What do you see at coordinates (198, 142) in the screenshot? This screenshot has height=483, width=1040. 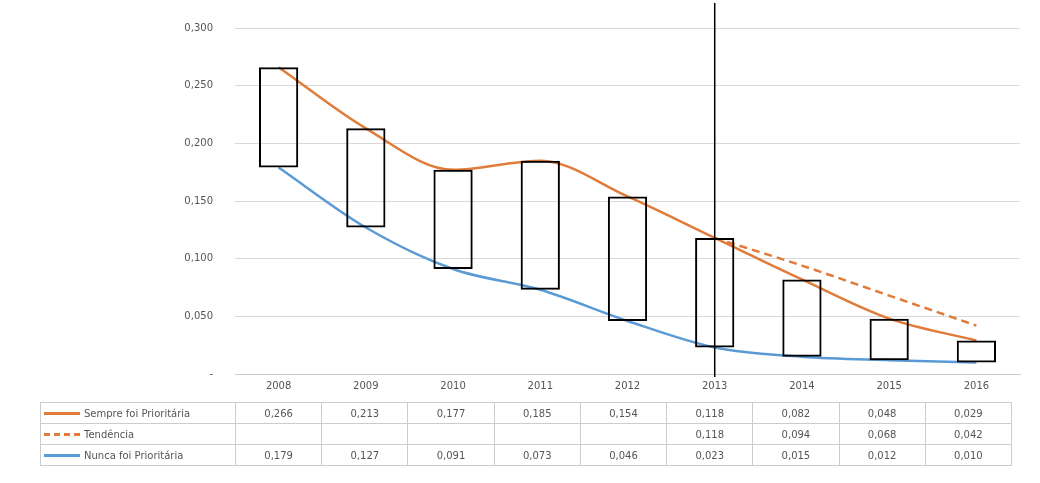 I see `y-tick-label: 0,200` at bounding box center [198, 142].